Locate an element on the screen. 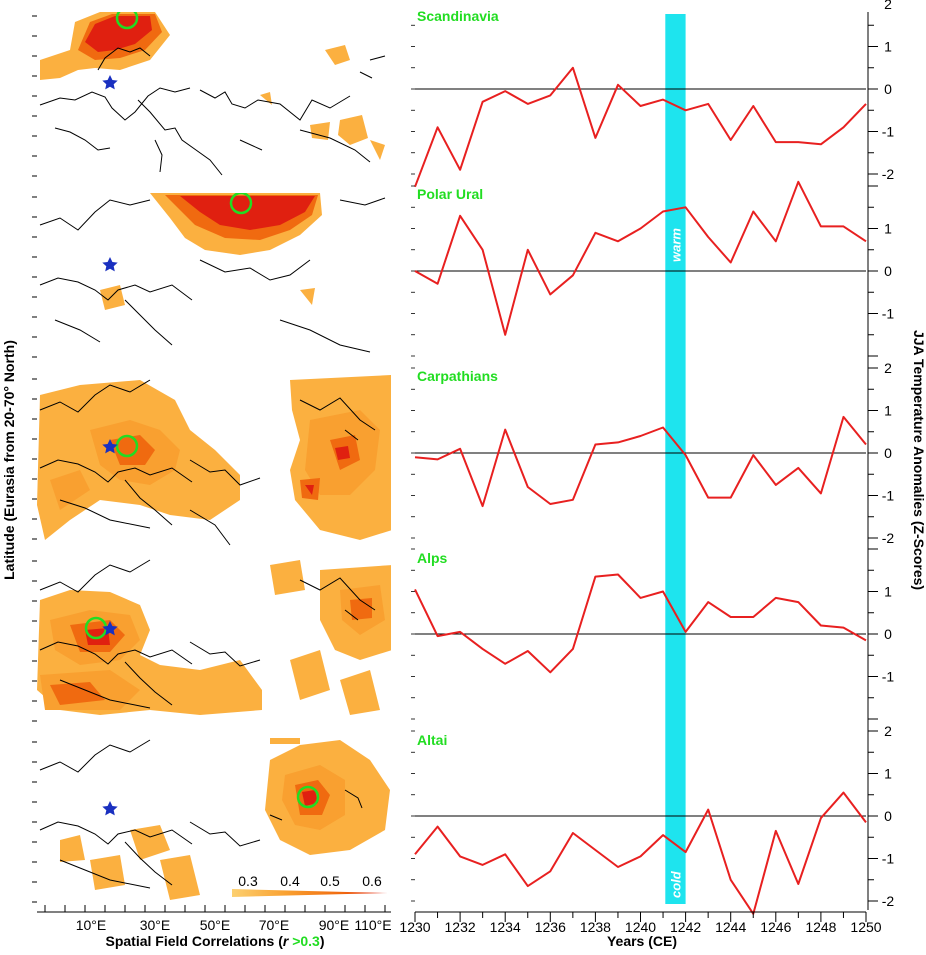  x-tick-label: 1242 is located at coordinates (685, 927).